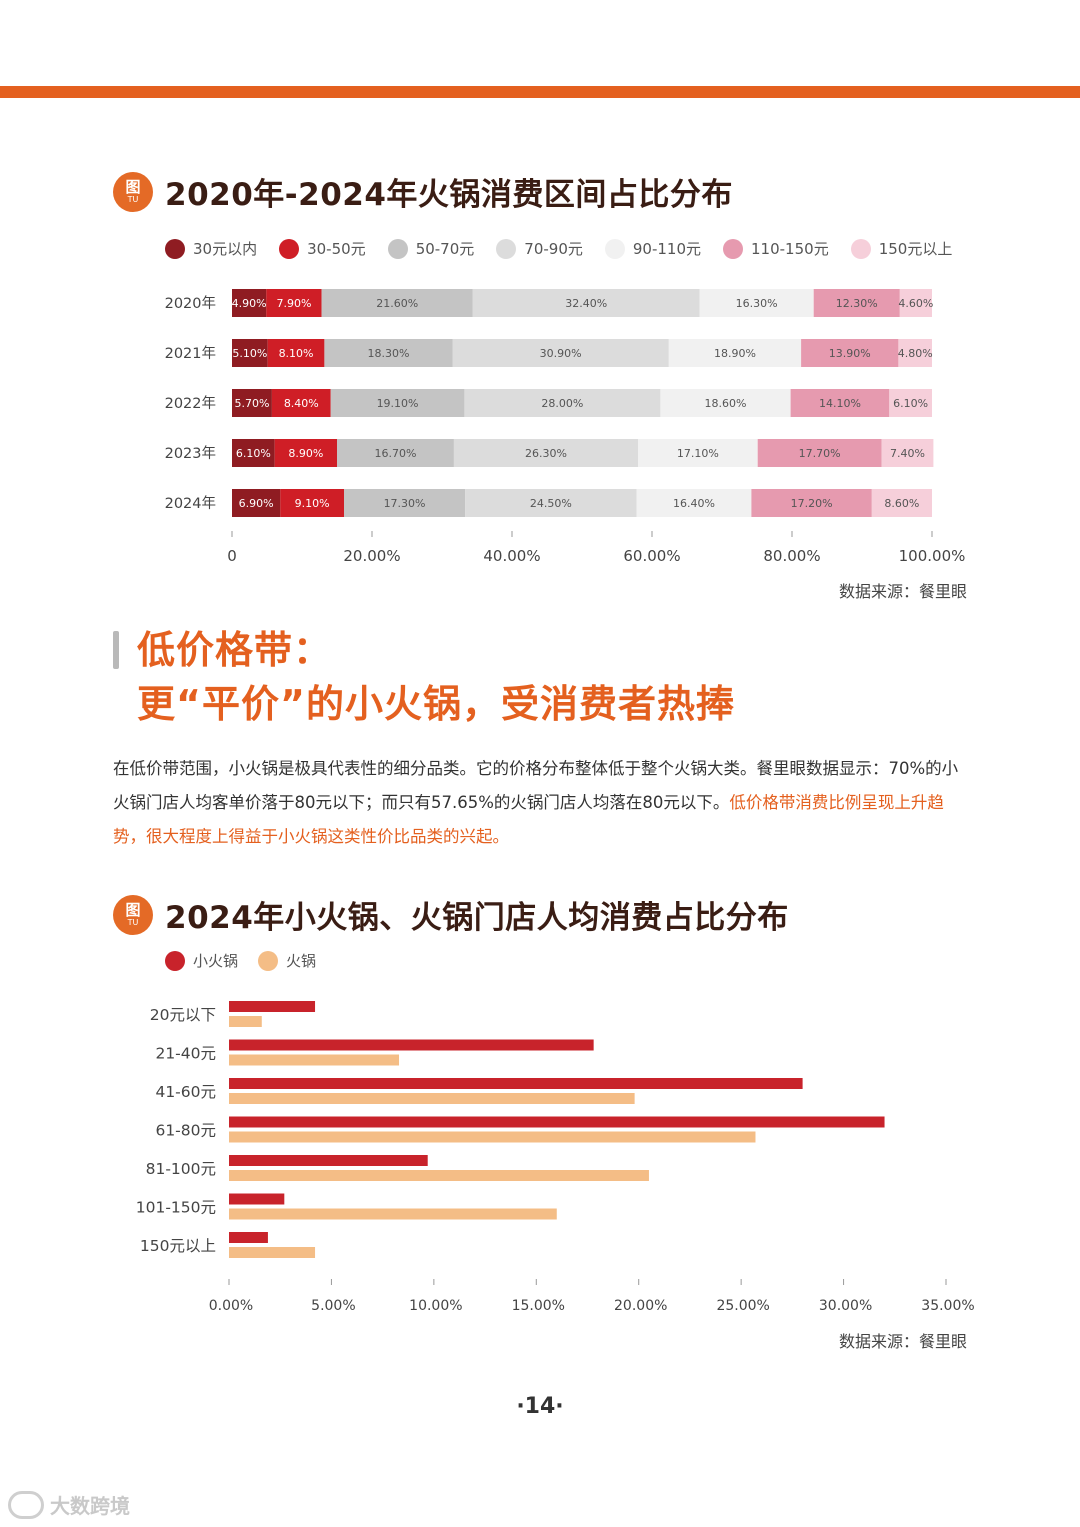 Image resolution: width=1080 pixels, height=1527 pixels. Describe the element at coordinates (477, 918) in the screenshot. I see `figure2-title: 2024年小火锅、火锅门店人均消费占比分布` at that location.